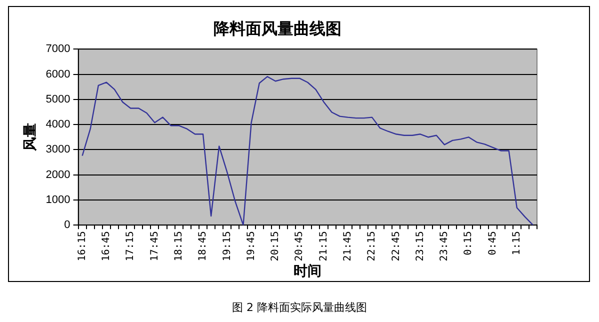 The image size is (599, 322). What do you see at coordinates (58, 74) in the screenshot?
I see `y-tick-label: 6000` at bounding box center [58, 74].